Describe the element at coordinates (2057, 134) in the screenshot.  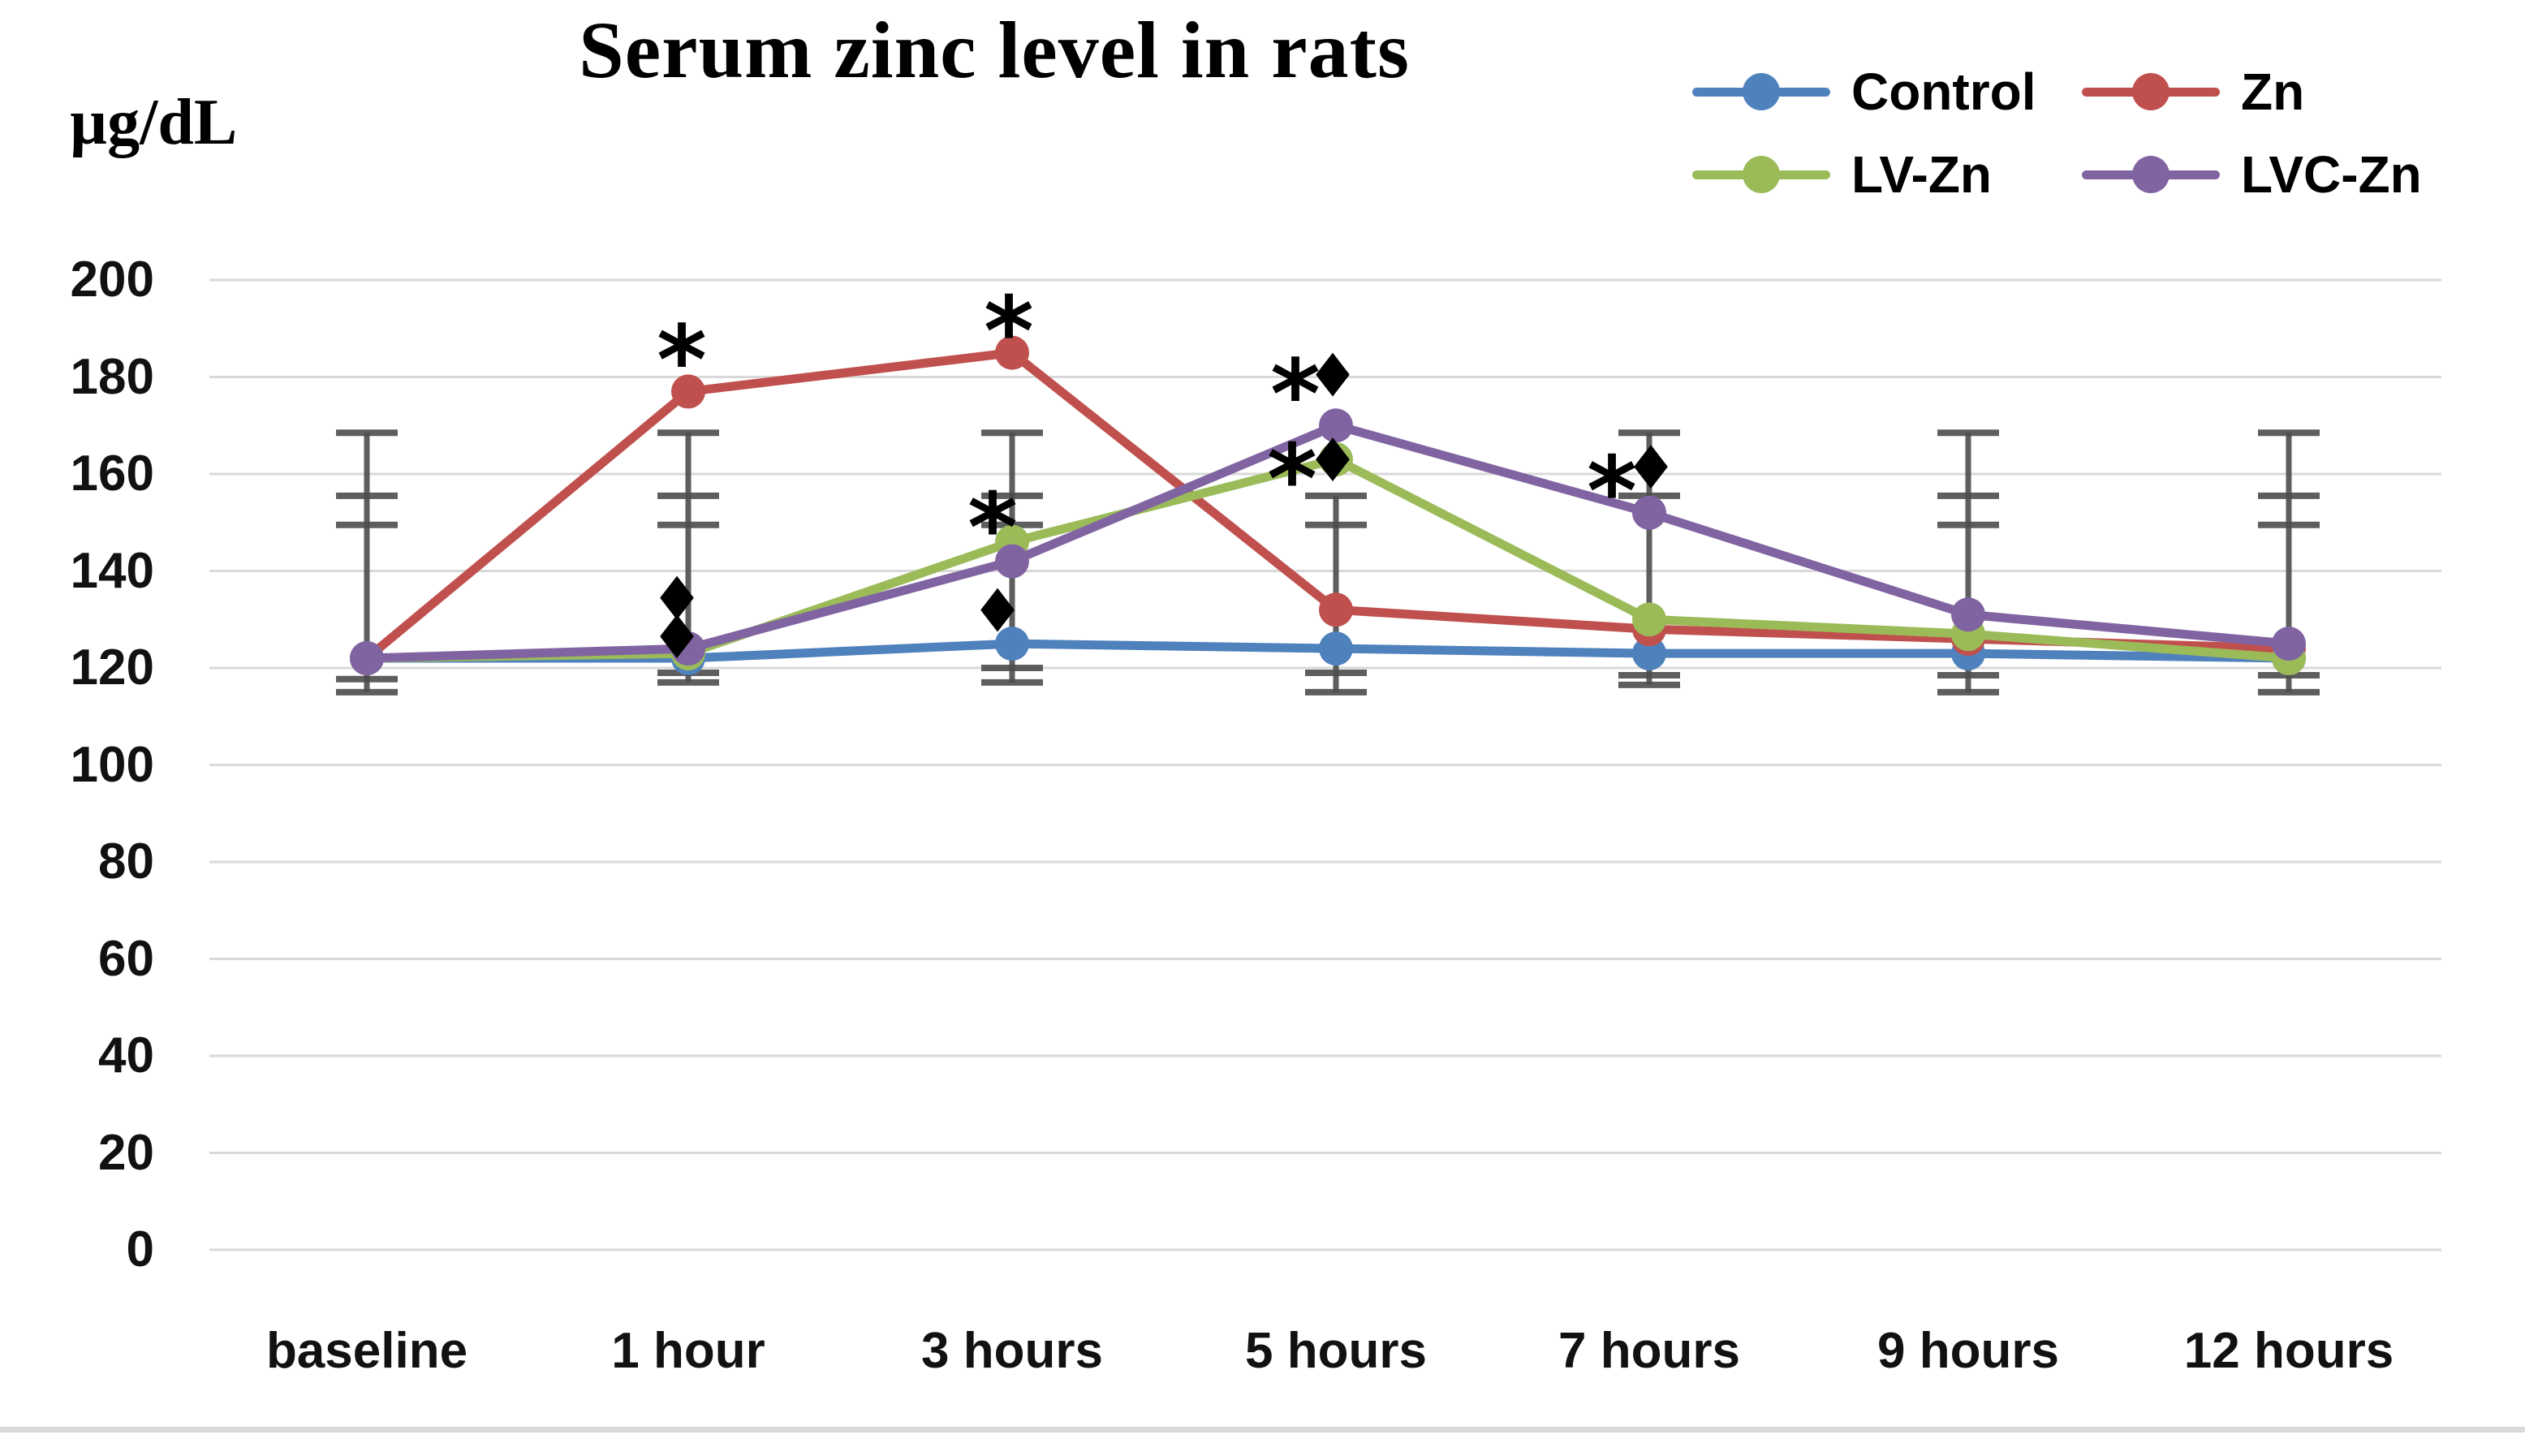
I see `legend: Control Zn LV-Zn LVC-Zn` at that location.